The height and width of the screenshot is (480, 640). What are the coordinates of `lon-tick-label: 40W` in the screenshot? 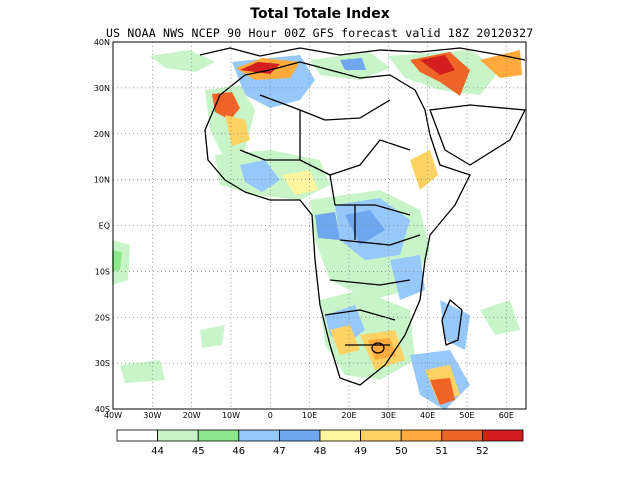 It's located at (113, 415).